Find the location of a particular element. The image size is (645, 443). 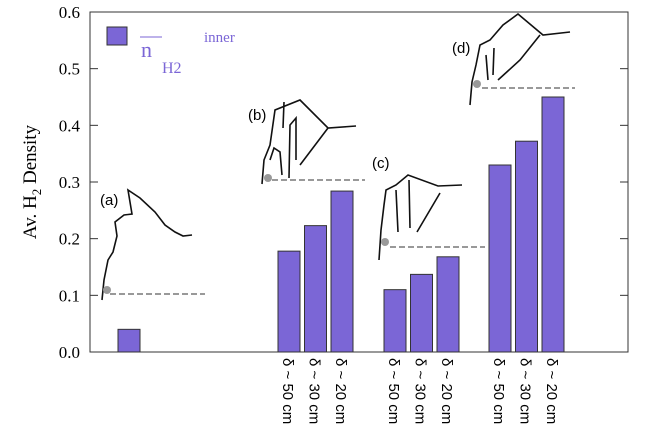

legend-swatch is located at coordinates (117, 36).